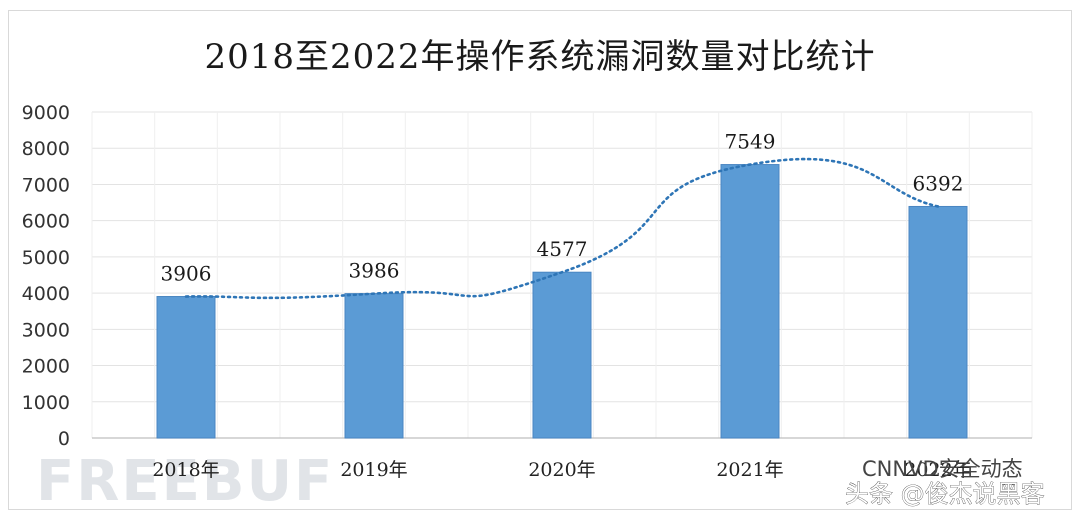 This screenshot has width=1080, height=520. Describe the element at coordinates (539, 57) in the screenshot. I see `chart-title: 2018至2022年操作系统漏洞数量对比统计` at that location.